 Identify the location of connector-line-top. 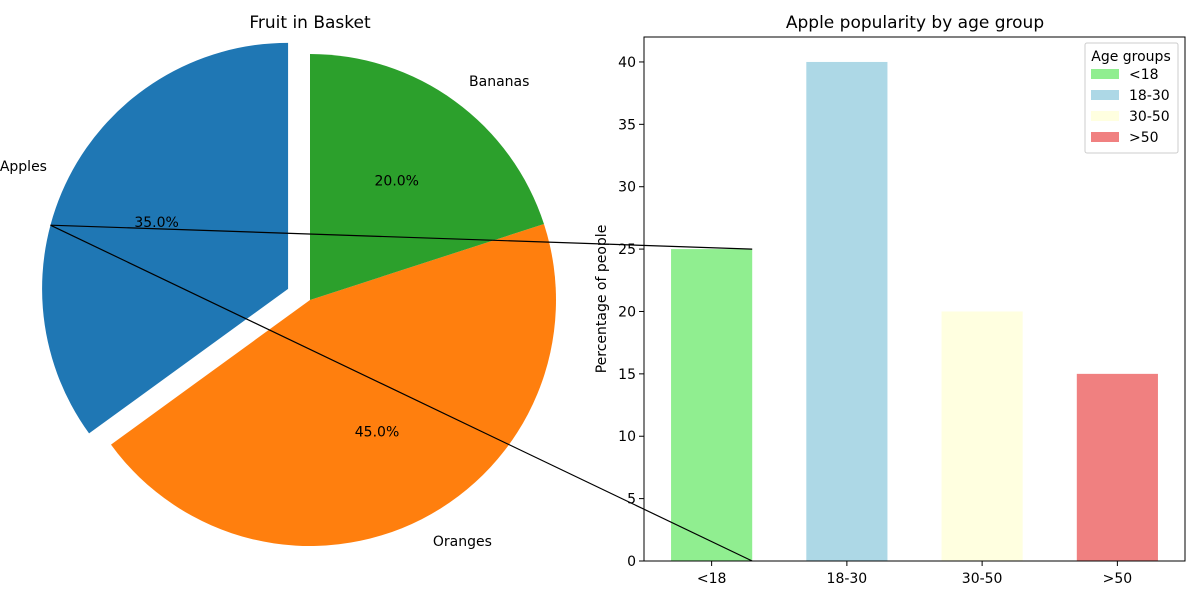
(401, 237).